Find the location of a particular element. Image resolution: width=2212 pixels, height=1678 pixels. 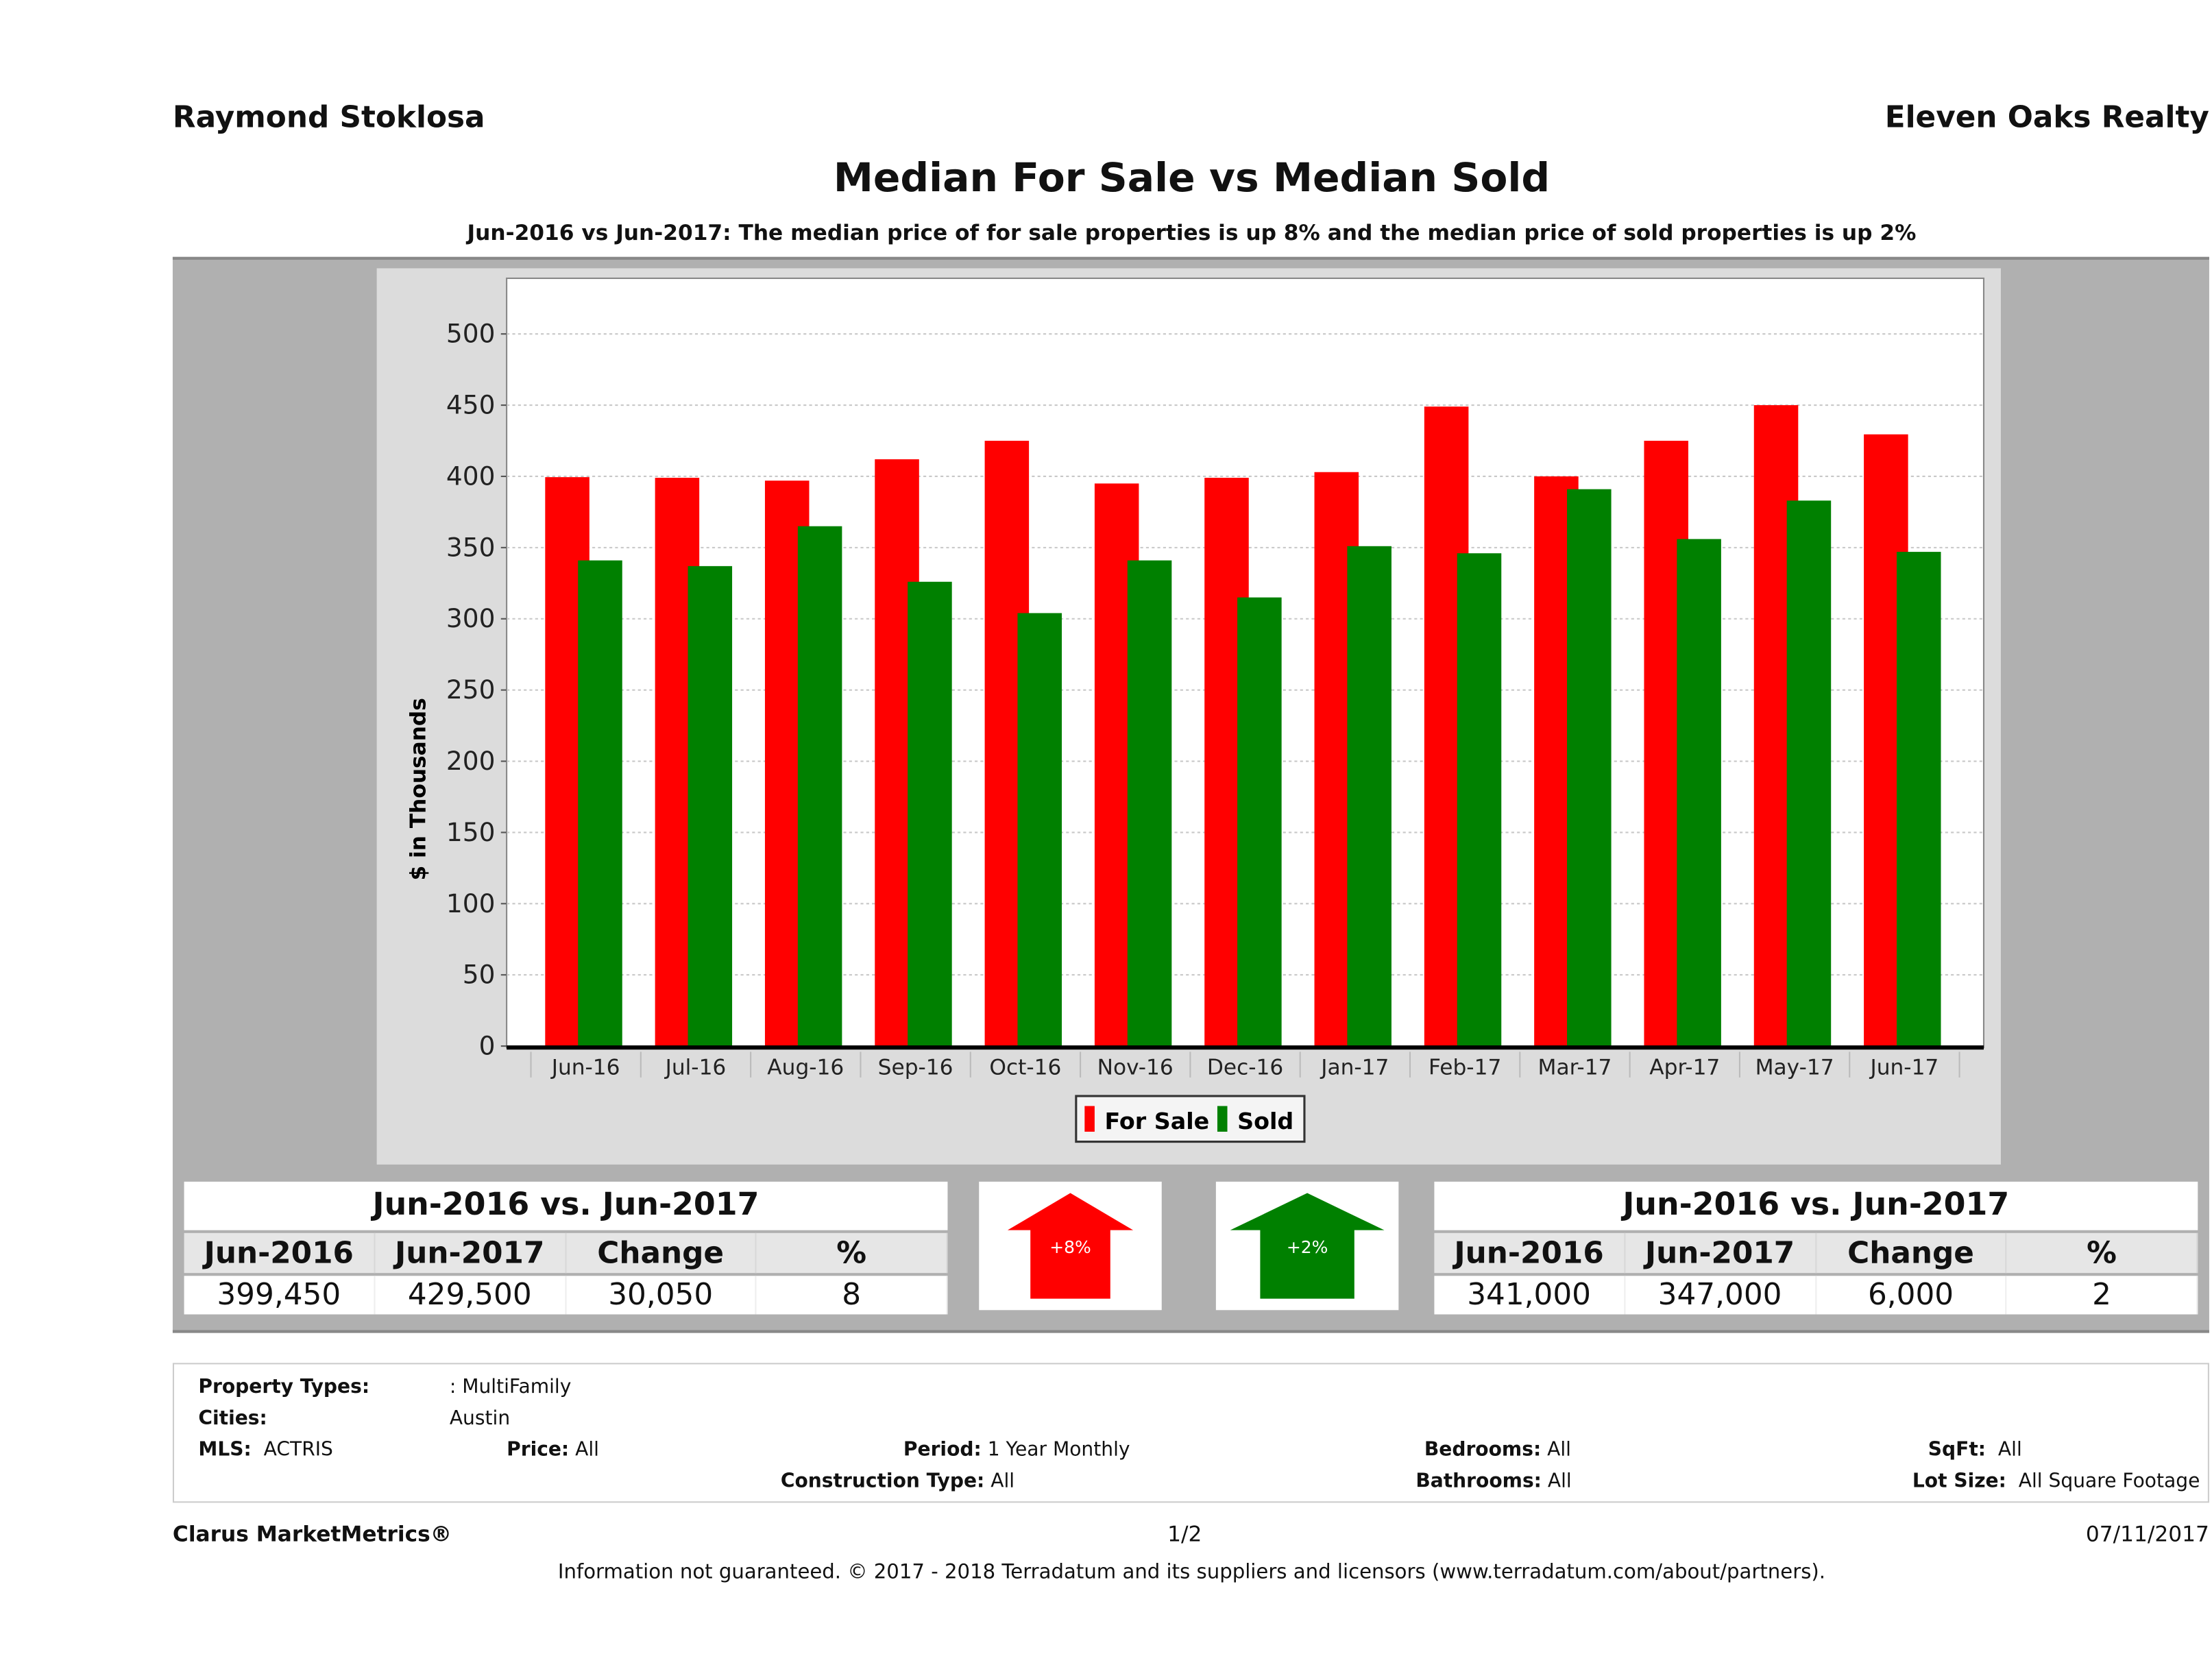

report-date: 07/11/2017 is located at coordinates (2147, 1534).